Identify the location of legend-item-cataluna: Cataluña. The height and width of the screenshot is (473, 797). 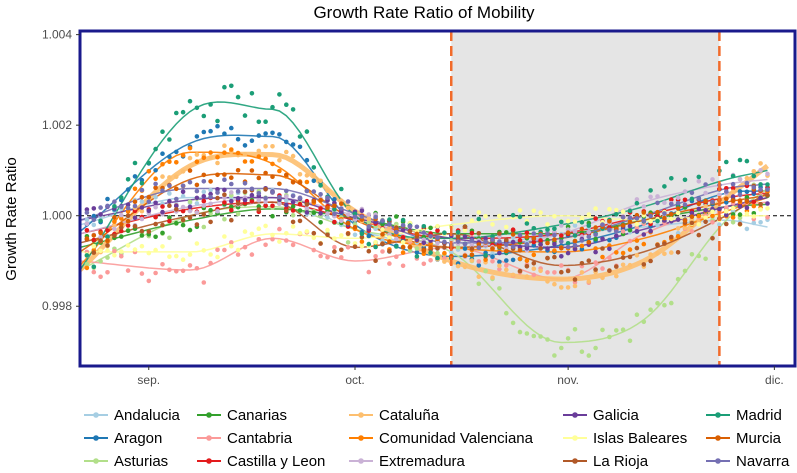
(394, 415).